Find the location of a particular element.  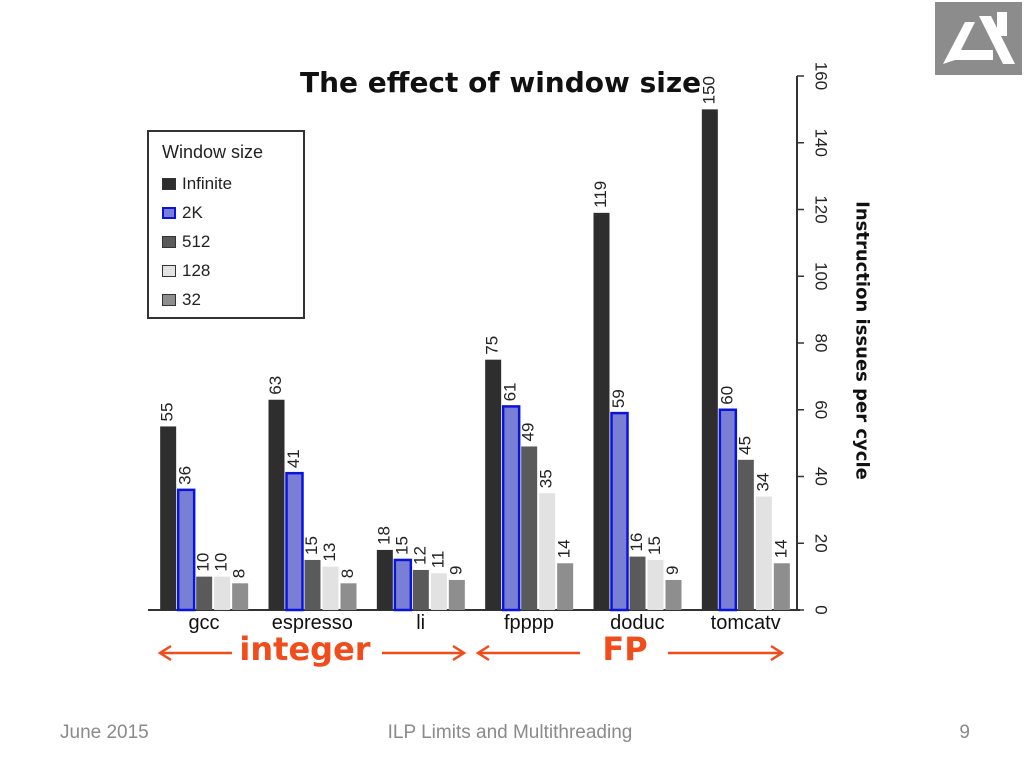

page-number: 9 is located at coordinates (964, 732).